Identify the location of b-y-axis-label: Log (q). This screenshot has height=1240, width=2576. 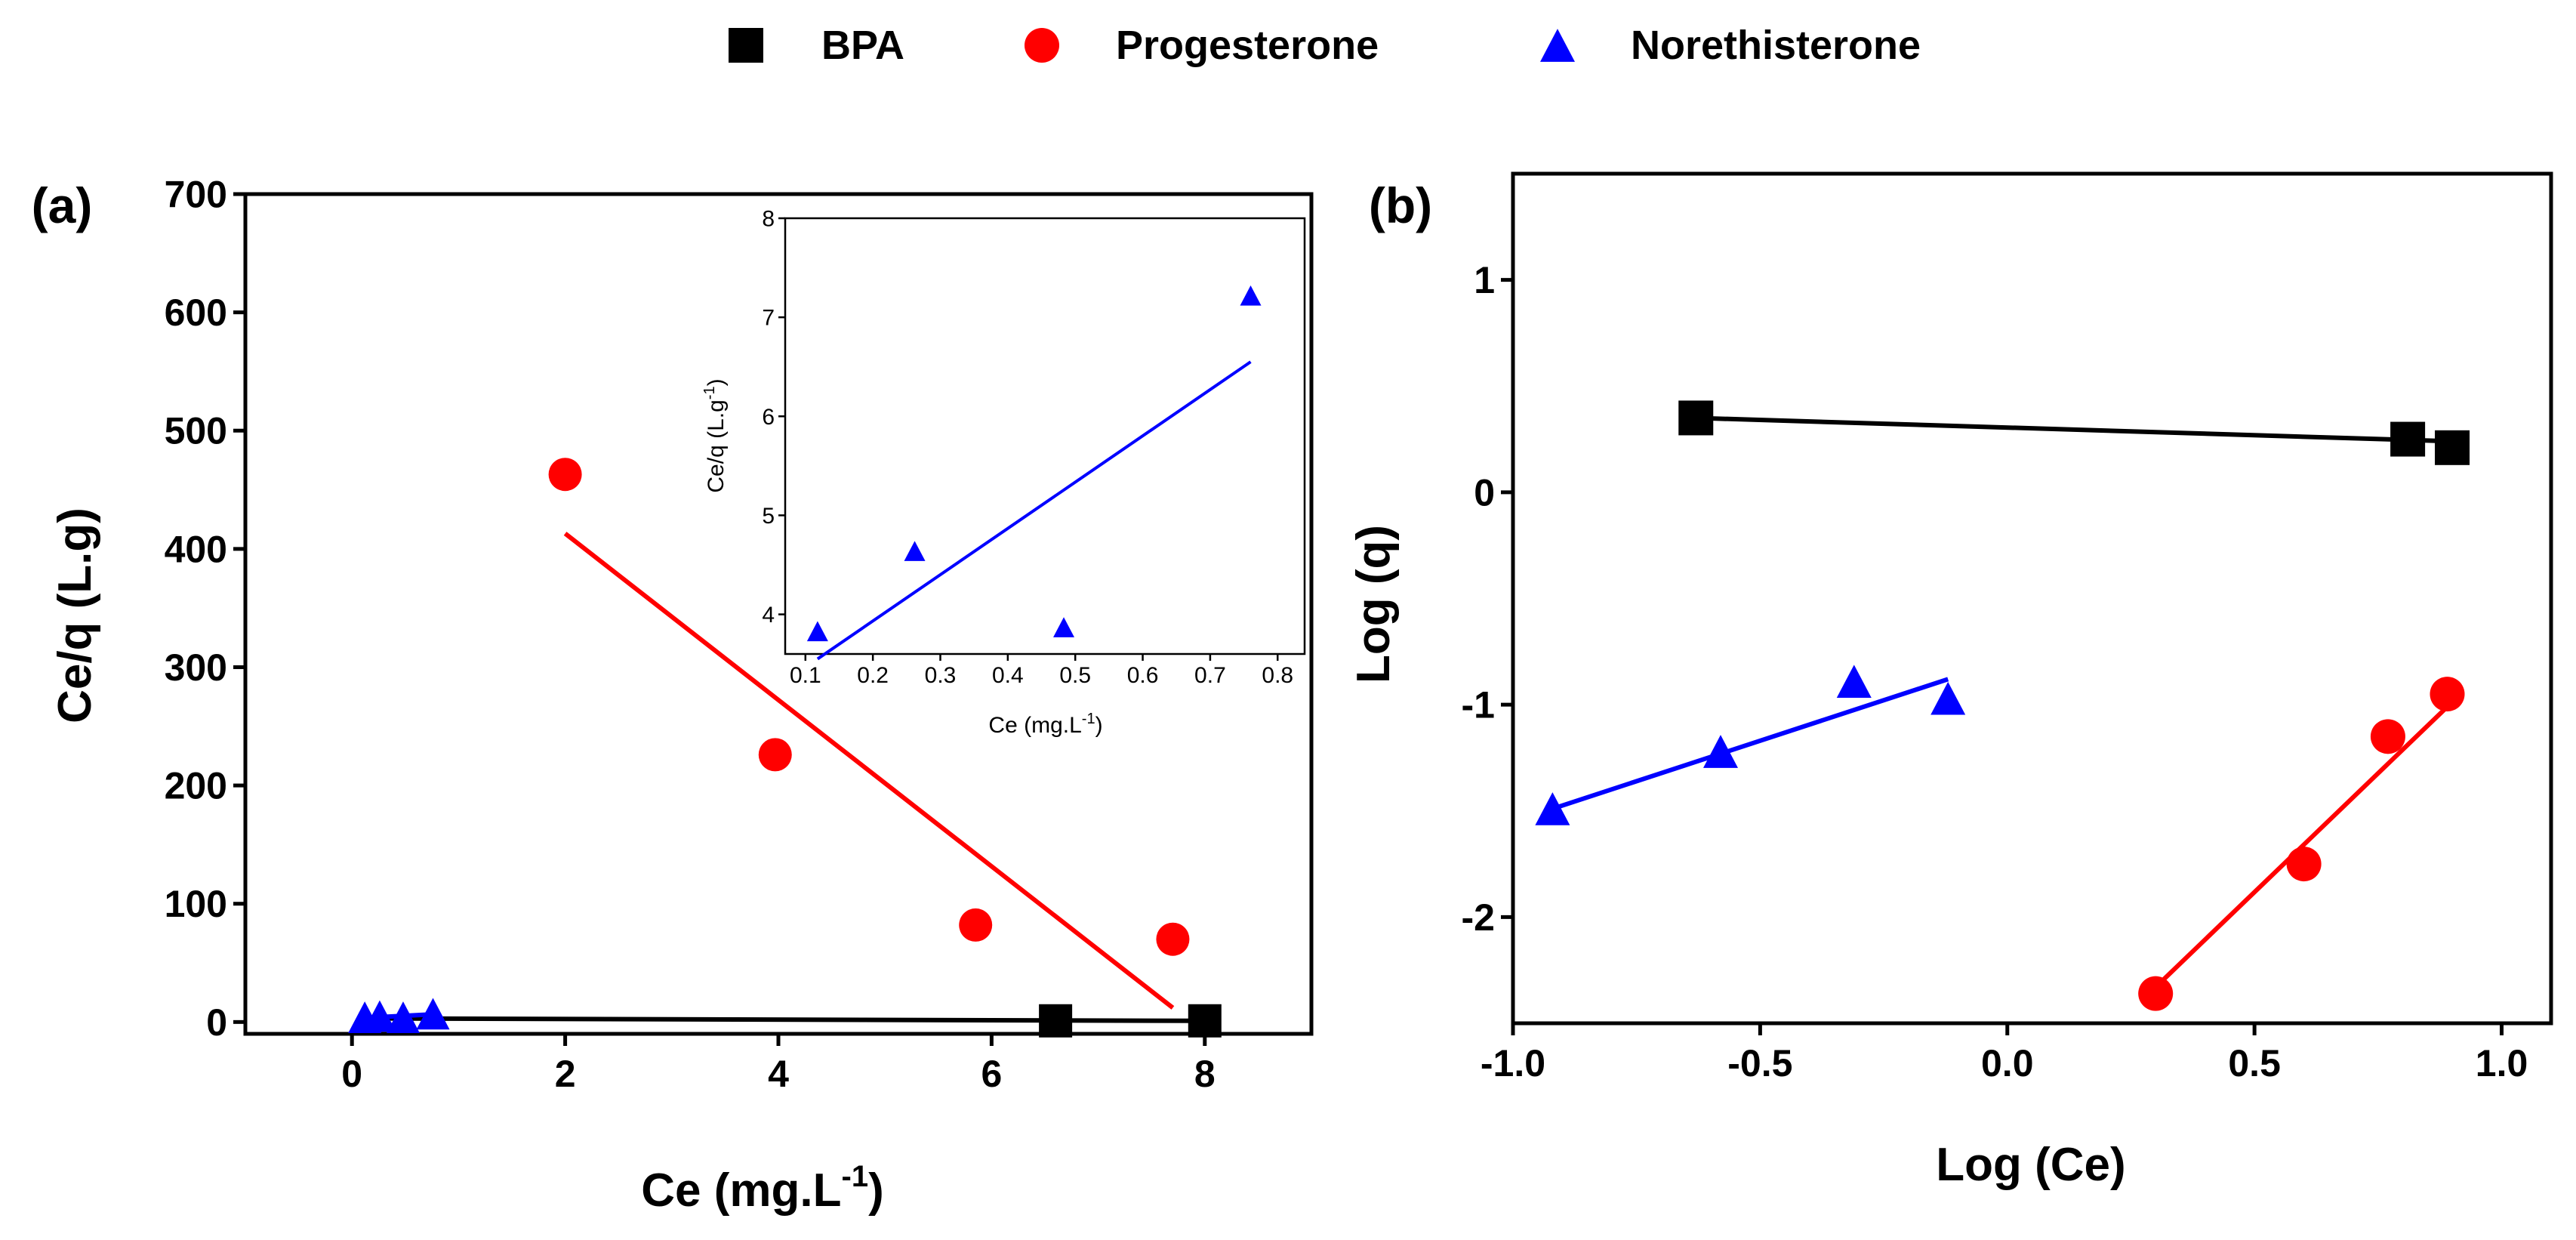
(1374, 604).